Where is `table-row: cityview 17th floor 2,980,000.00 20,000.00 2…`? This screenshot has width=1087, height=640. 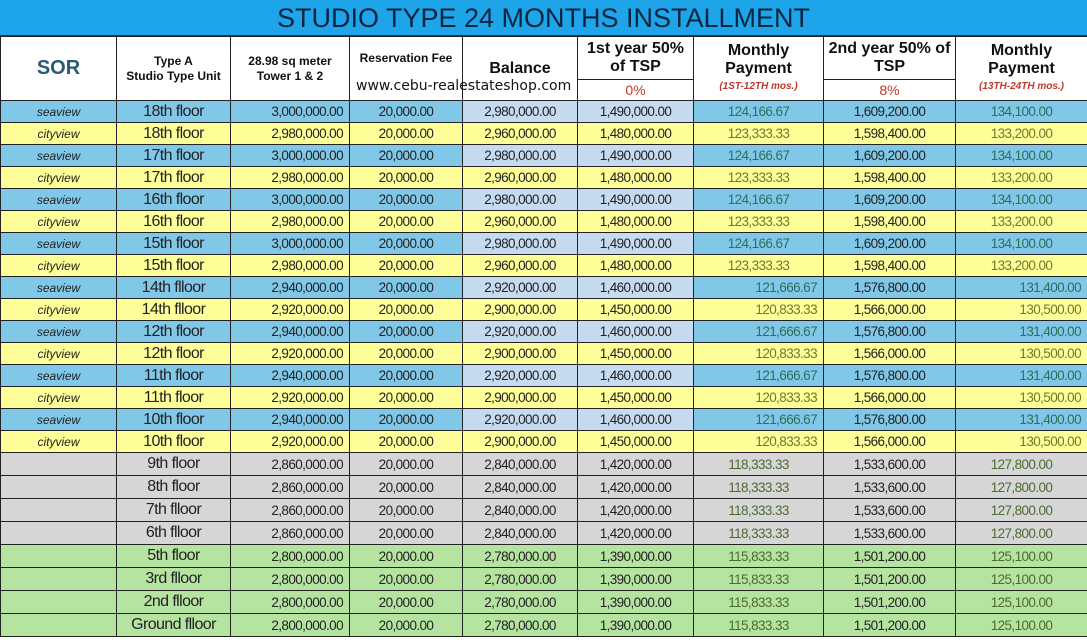 table-row: cityview 17th floor 2,980,000.00 20,000.00 2… is located at coordinates (543, 177).